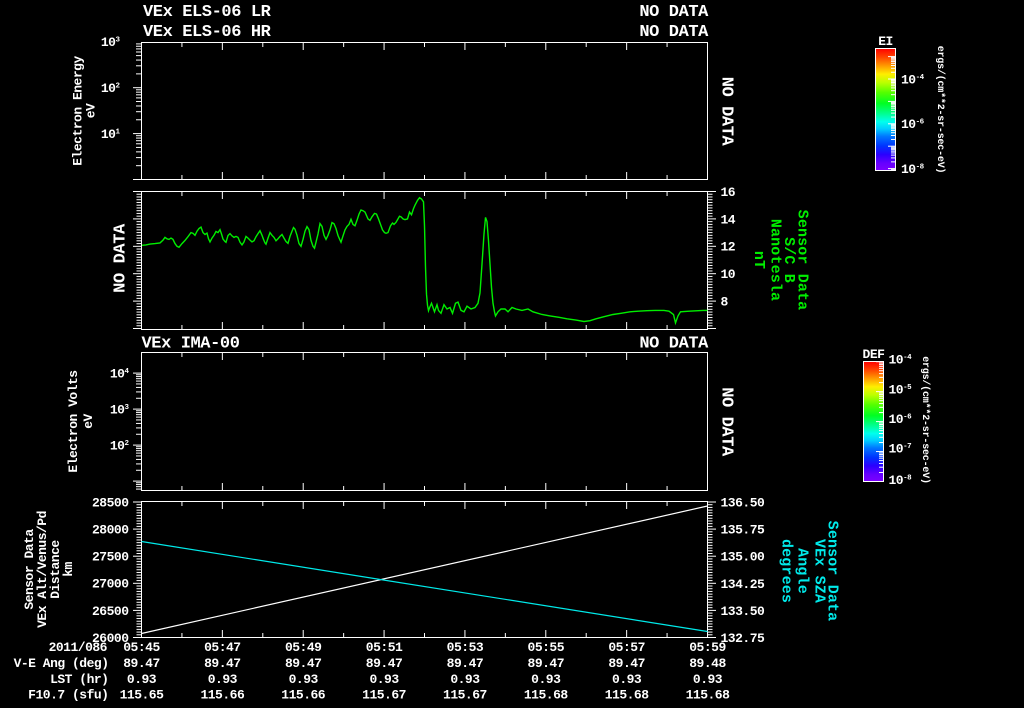 Image resolution: width=1024 pixels, height=708 pixels. I want to click on svg-text: km, so click(68, 569).